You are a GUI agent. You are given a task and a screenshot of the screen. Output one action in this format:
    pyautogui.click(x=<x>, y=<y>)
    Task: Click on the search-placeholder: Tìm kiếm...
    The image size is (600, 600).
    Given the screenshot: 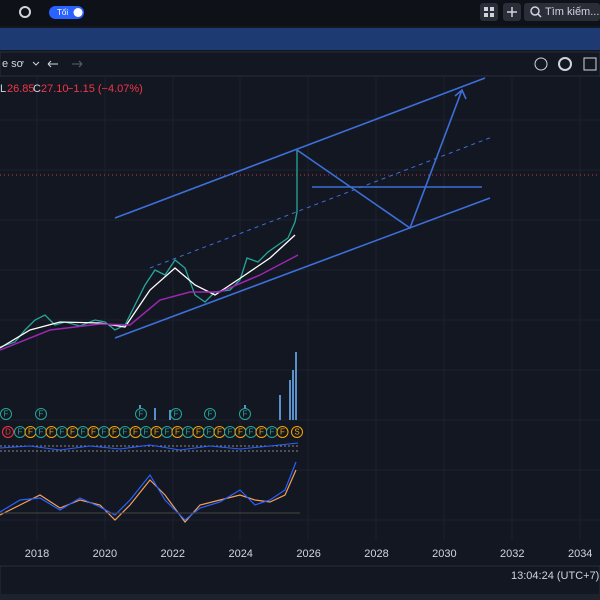 What is the action you would take?
    pyautogui.click(x=572, y=12)
    